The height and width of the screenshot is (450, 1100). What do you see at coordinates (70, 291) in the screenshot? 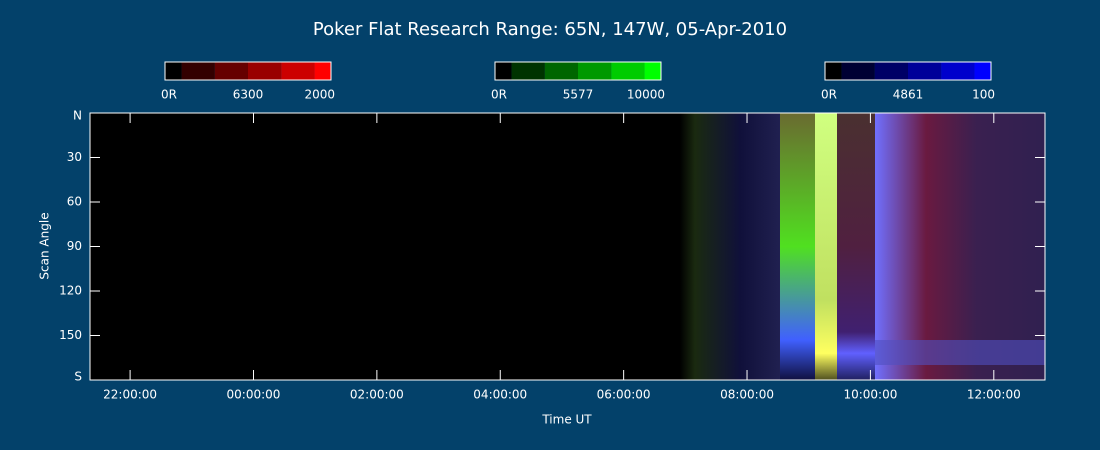
I see `y-tick-label: 120` at bounding box center [70, 291].